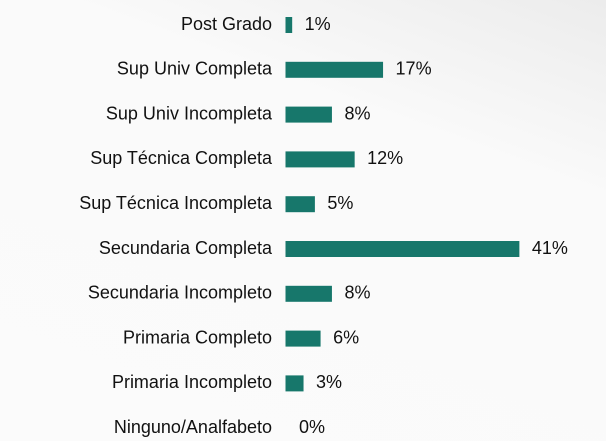 The image size is (606, 441). I want to click on value-label: 3%, so click(329, 382).